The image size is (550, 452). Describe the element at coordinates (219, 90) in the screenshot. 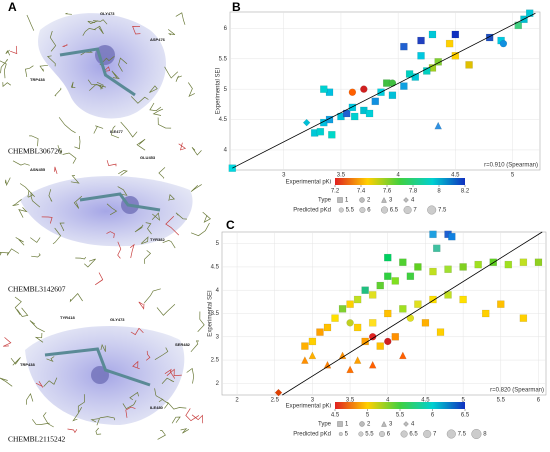

I see `y-axis-label: Experimental SEI` at that location.